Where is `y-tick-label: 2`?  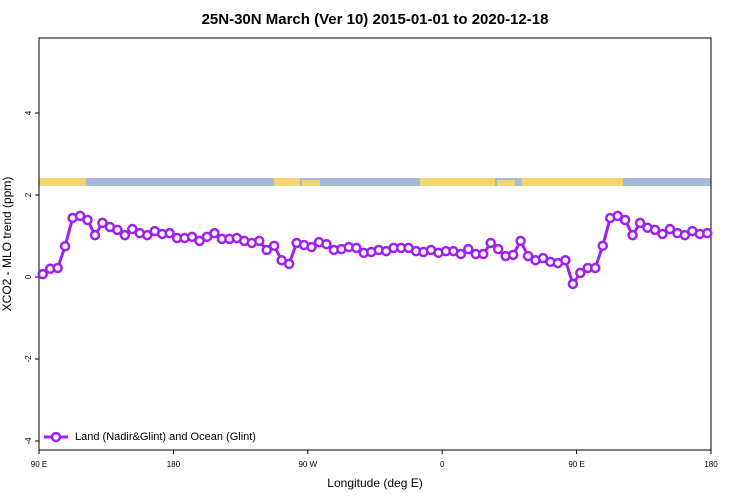 y-tick-label: 2 is located at coordinates (28, 194).